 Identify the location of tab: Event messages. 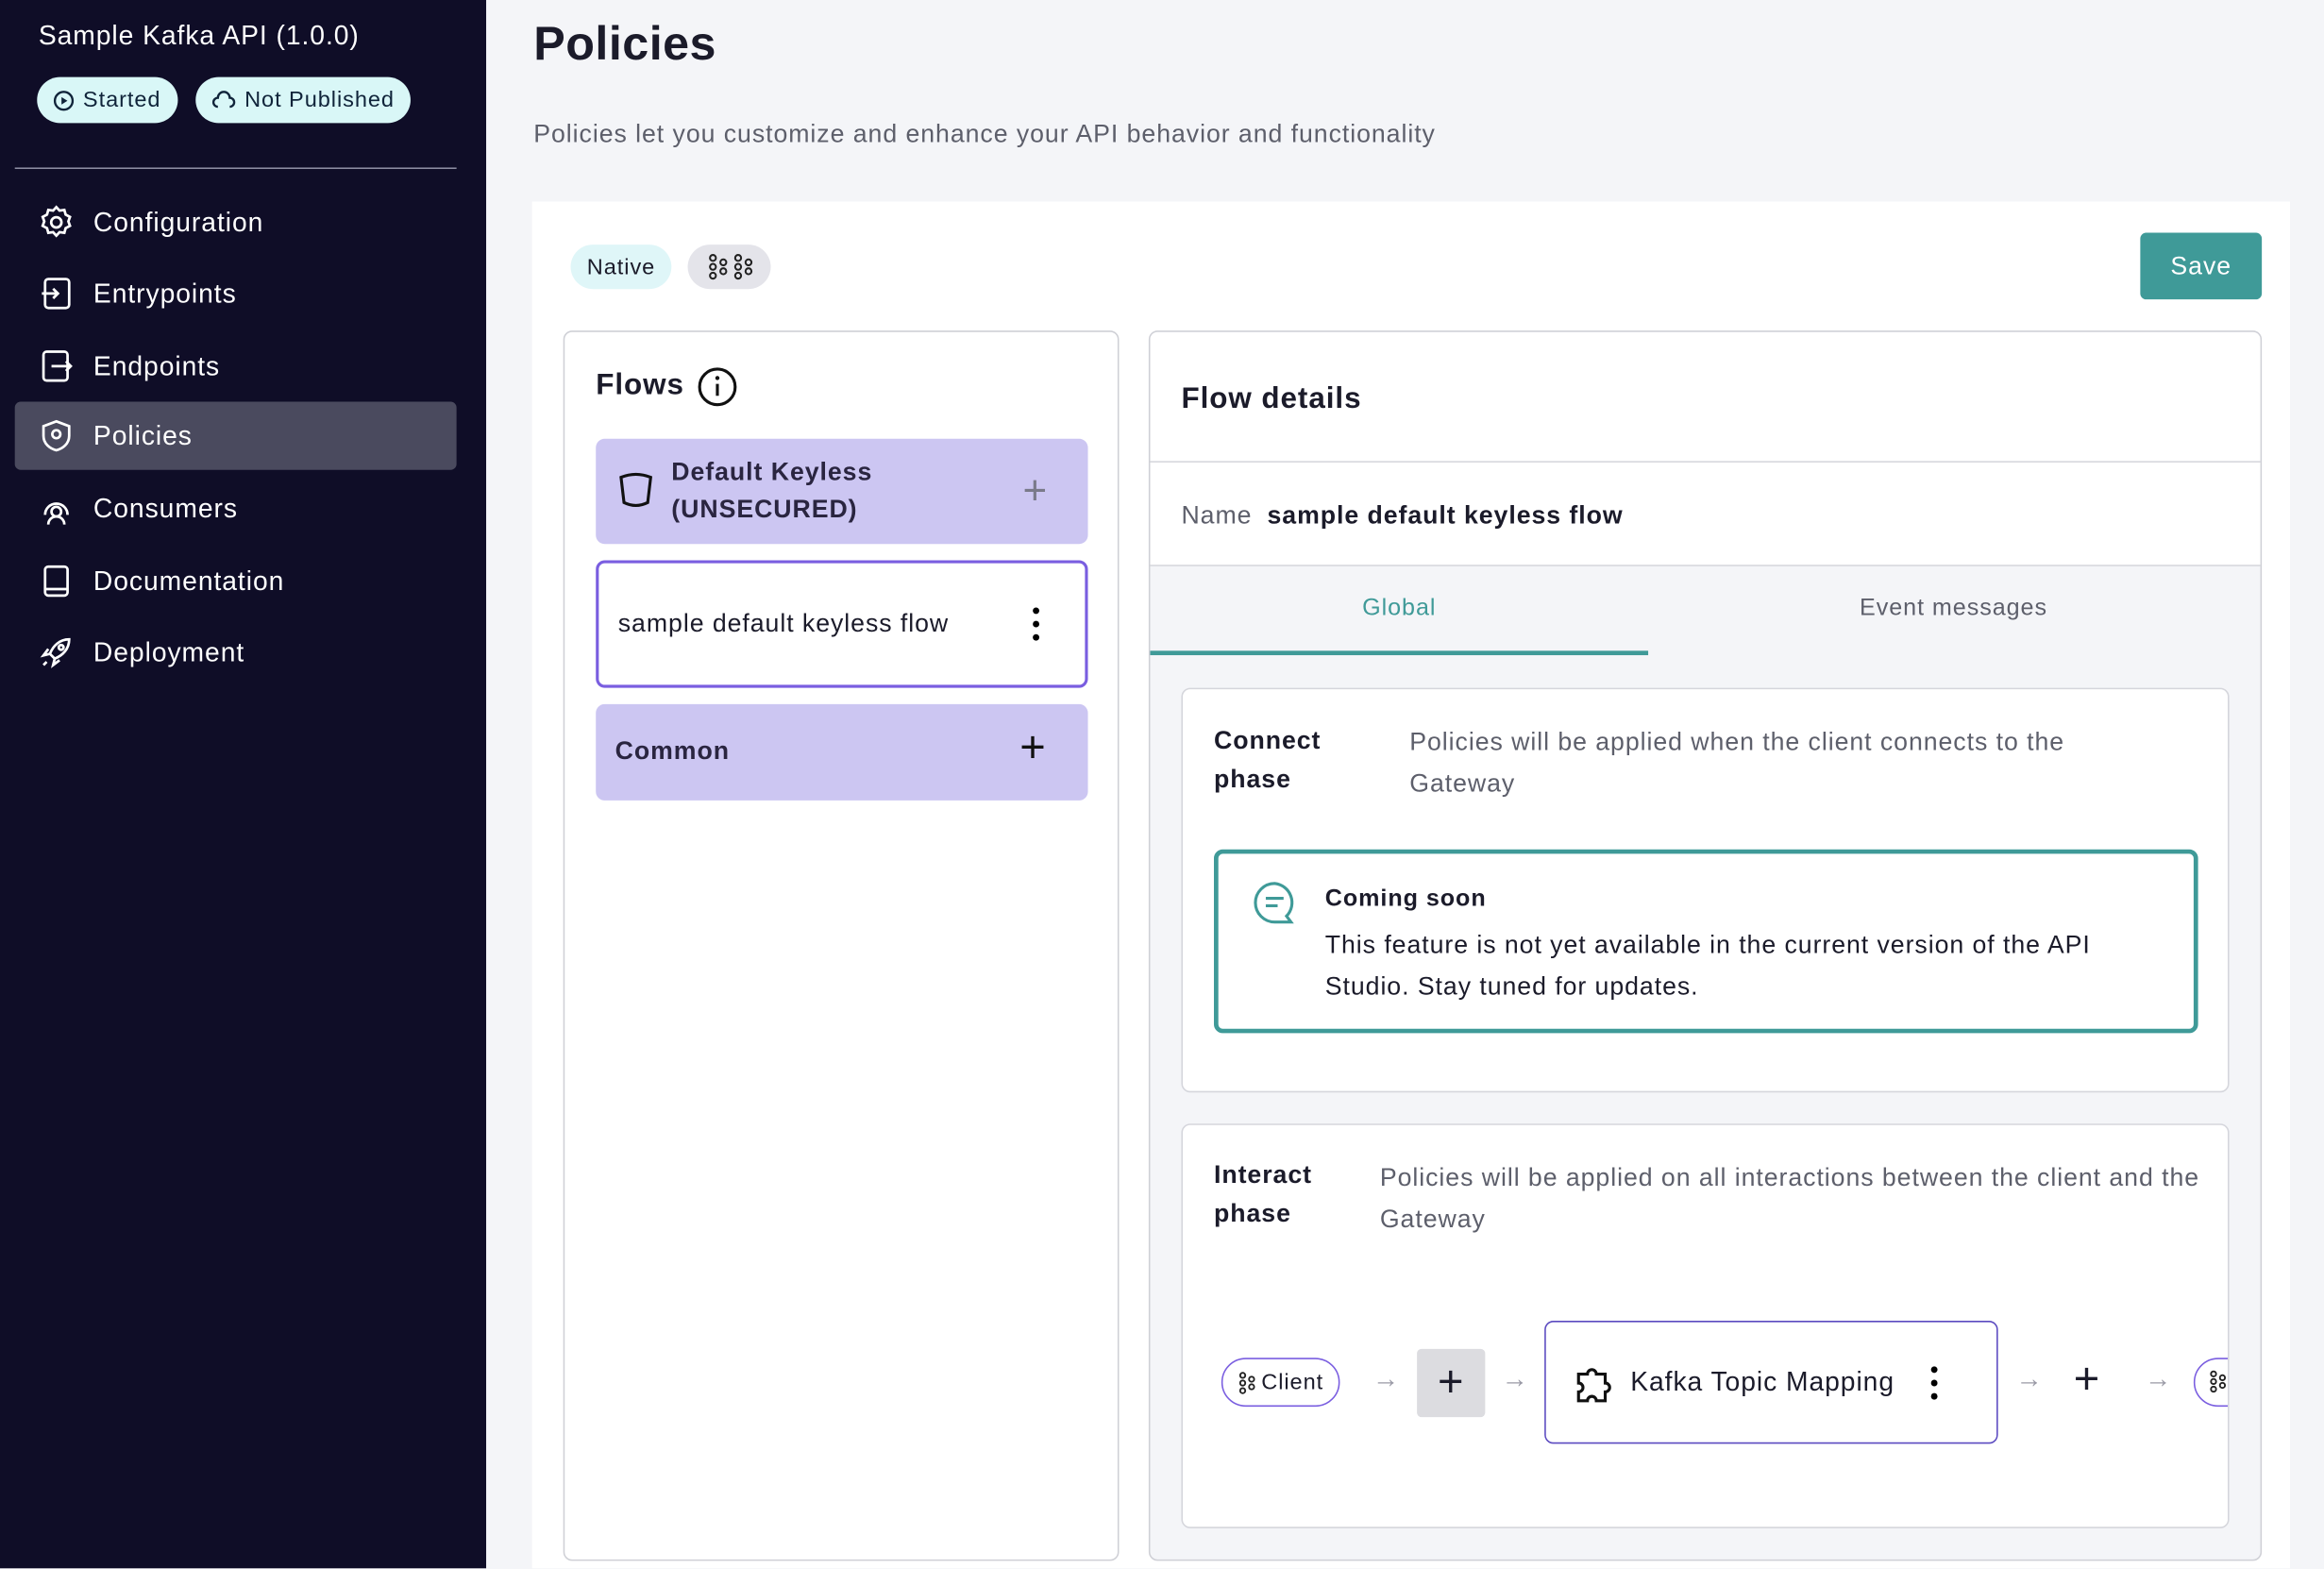
(1953, 608).